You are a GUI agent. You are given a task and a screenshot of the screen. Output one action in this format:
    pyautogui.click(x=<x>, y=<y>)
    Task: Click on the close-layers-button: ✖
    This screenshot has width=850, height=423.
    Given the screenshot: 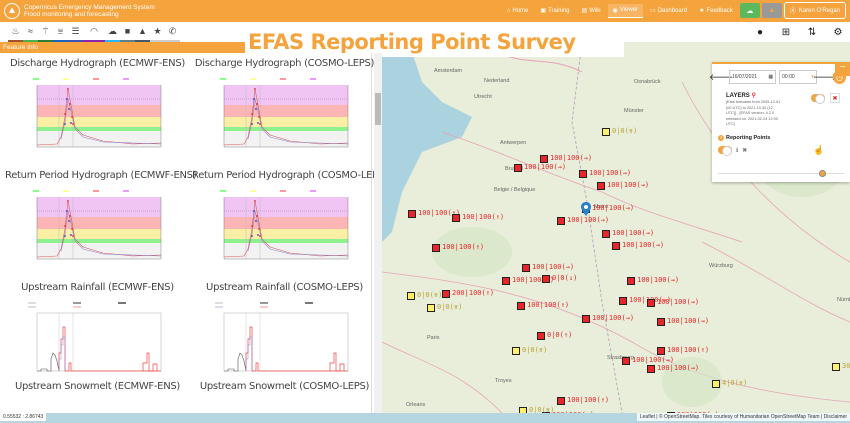 What is the action you would take?
    pyautogui.click(x=835, y=98)
    